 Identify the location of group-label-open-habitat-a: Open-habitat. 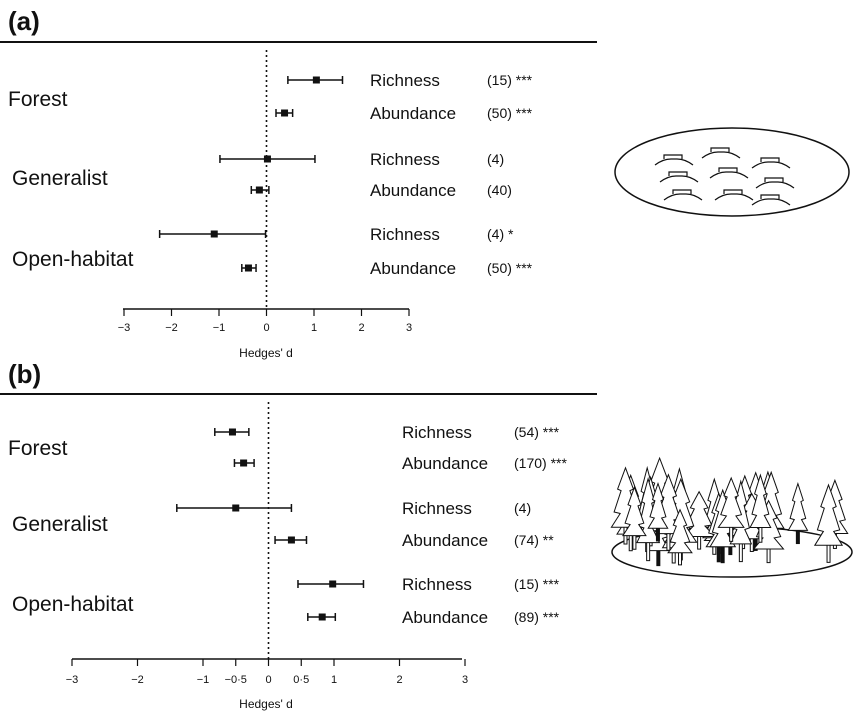
(73, 259).